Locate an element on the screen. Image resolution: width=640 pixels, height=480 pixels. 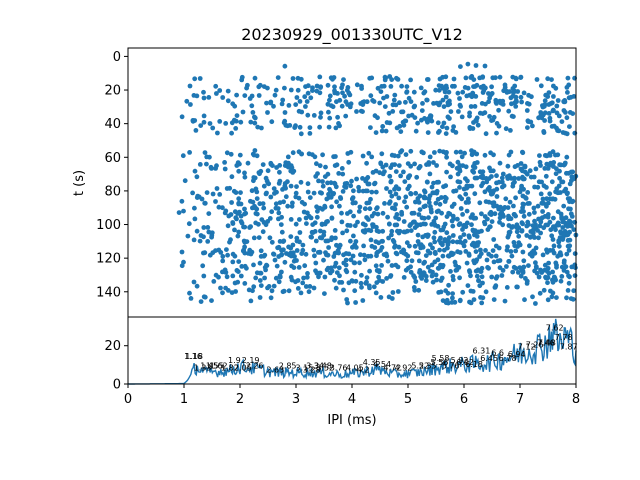
peak-label: 6.78 is located at coordinates (508, 358).